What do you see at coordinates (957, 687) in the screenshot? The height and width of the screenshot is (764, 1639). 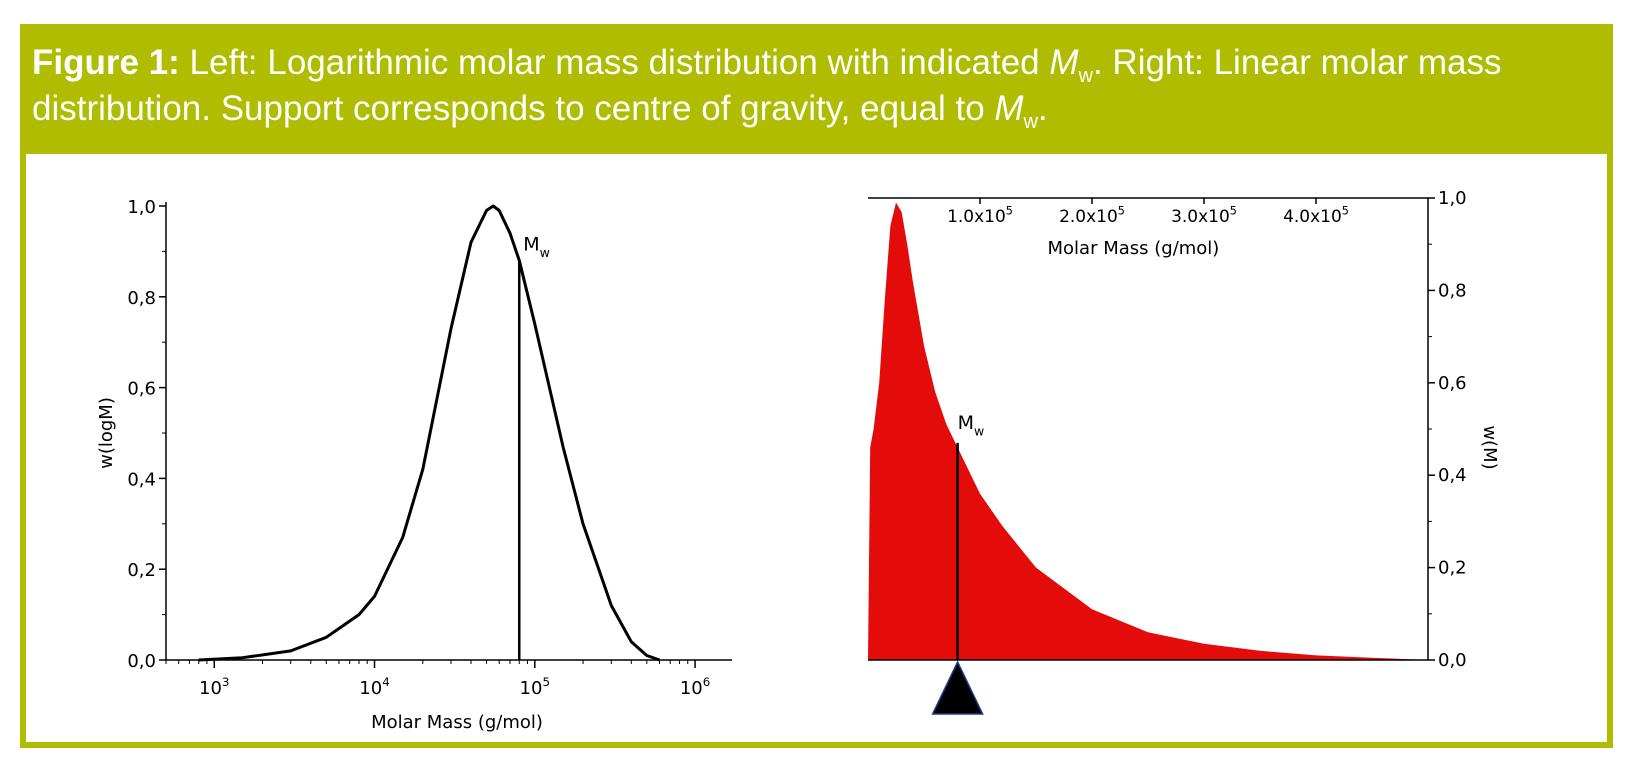 I see `support-fulcrum-triangle` at bounding box center [957, 687].